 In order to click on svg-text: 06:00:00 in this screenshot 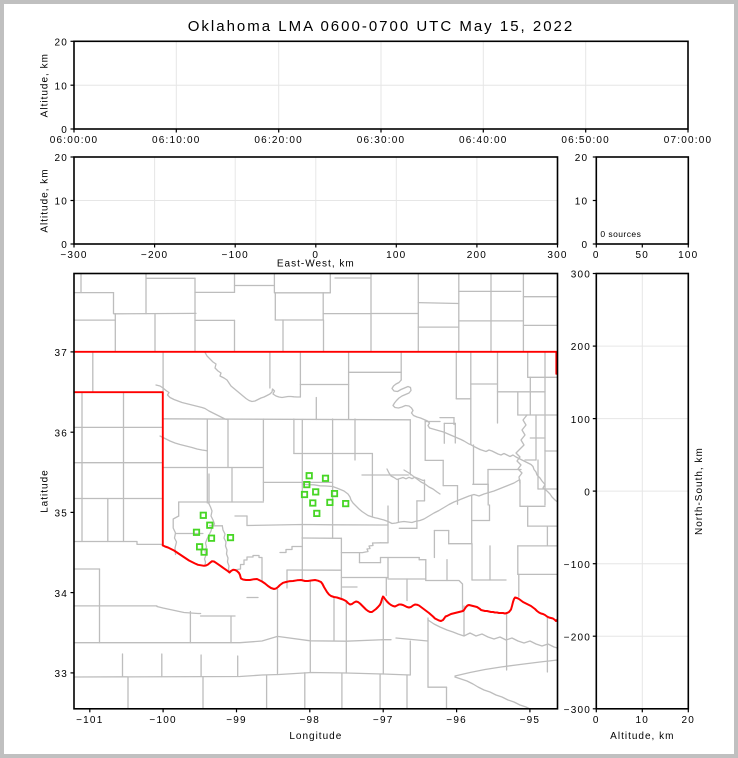, I will do `click(74, 140)`.